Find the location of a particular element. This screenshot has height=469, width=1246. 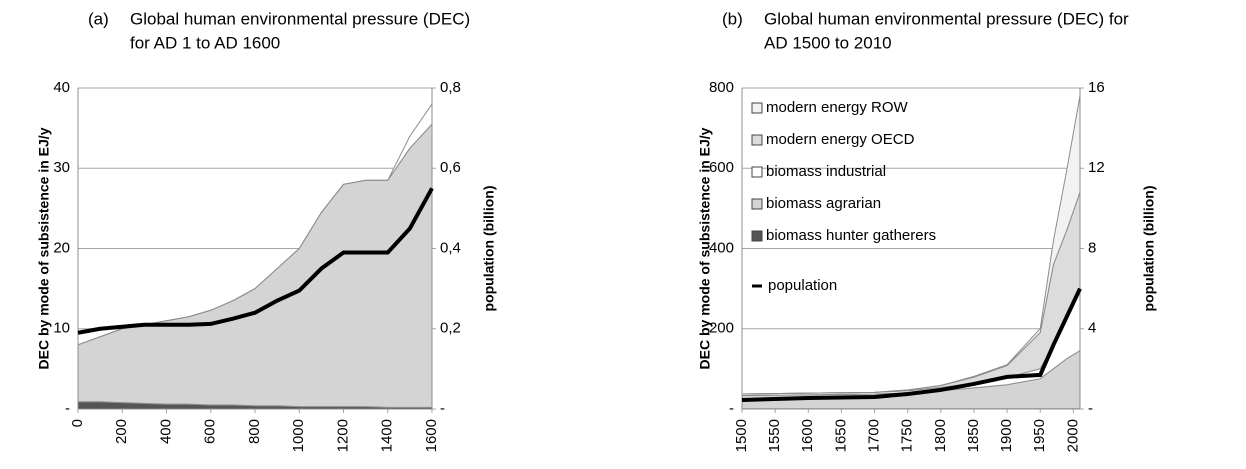

x-tick-label: 1700 is located at coordinates (874, 435).